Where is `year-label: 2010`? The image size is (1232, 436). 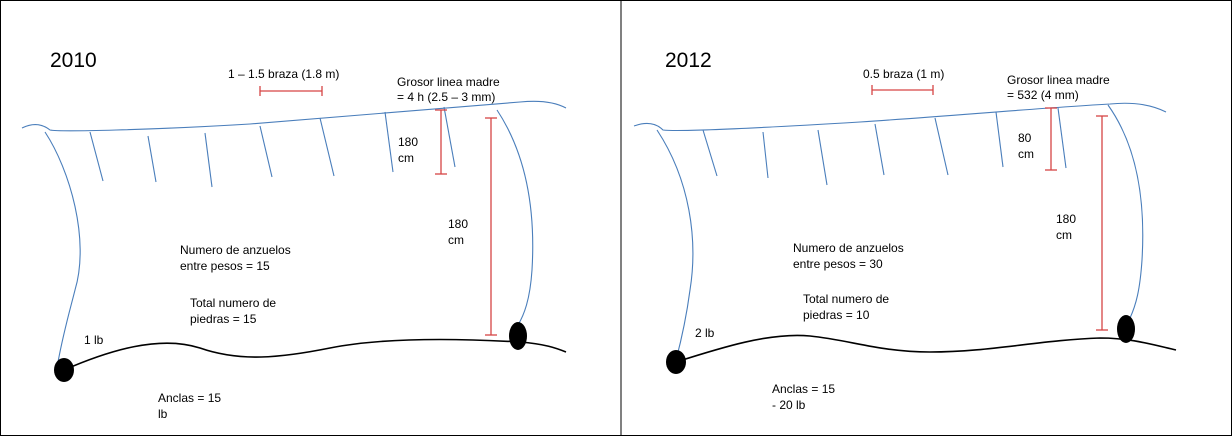
year-label: 2010 is located at coordinates (73, 60).